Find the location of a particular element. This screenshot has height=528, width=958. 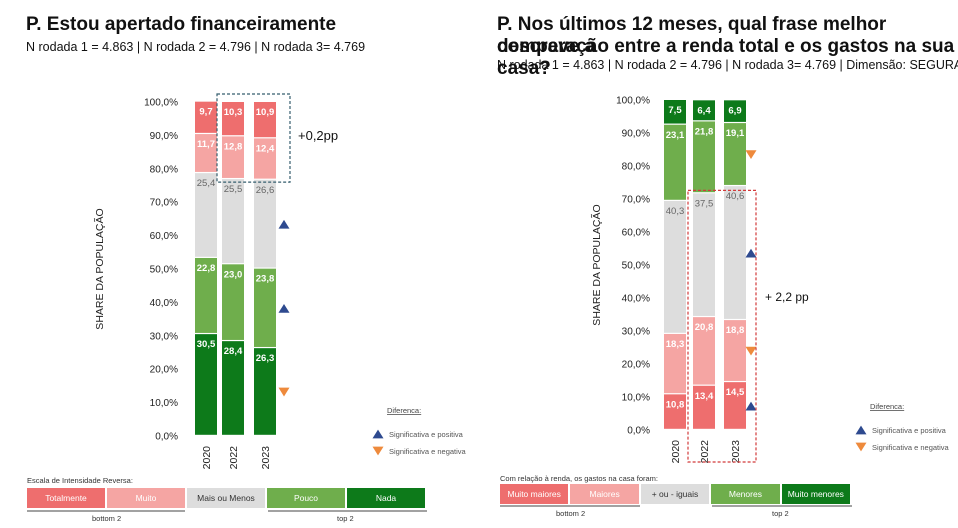

left-bar-2023-totalmente is located at coordinates (265, 120).